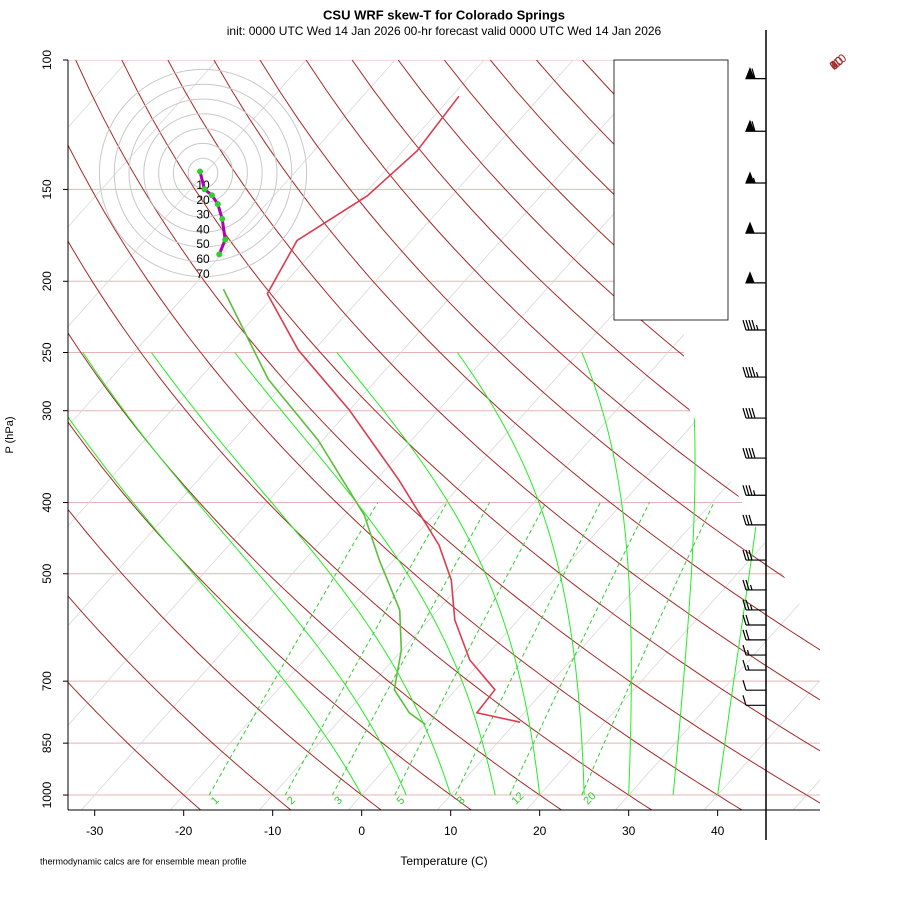 The width and height of the screenshot is (900, 900). What do you see at coordinates (47, 352) in the screenshot?
I see `y-tick-label: 250` at bounding box center [47, 352].